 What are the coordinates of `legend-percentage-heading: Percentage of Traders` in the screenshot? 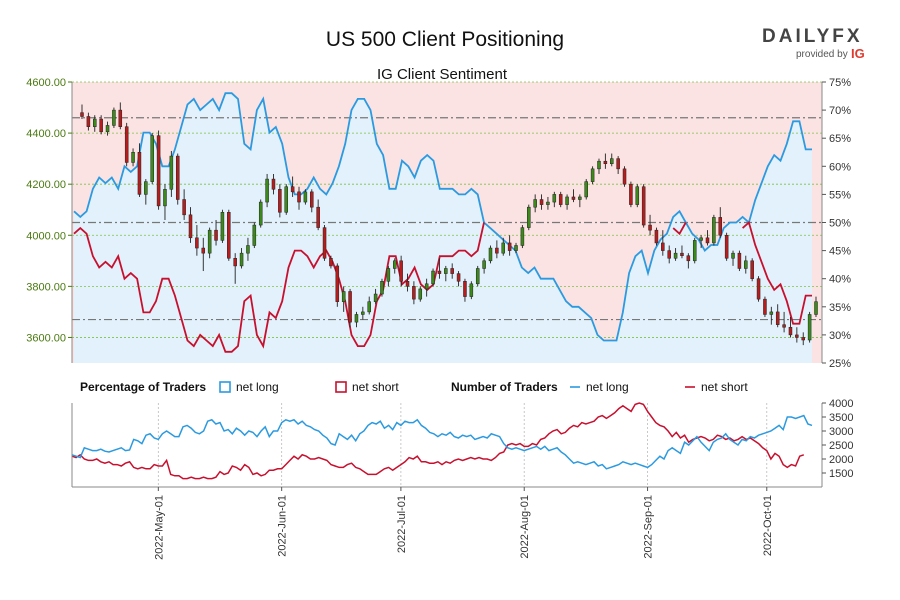 It's located at (143, 387).